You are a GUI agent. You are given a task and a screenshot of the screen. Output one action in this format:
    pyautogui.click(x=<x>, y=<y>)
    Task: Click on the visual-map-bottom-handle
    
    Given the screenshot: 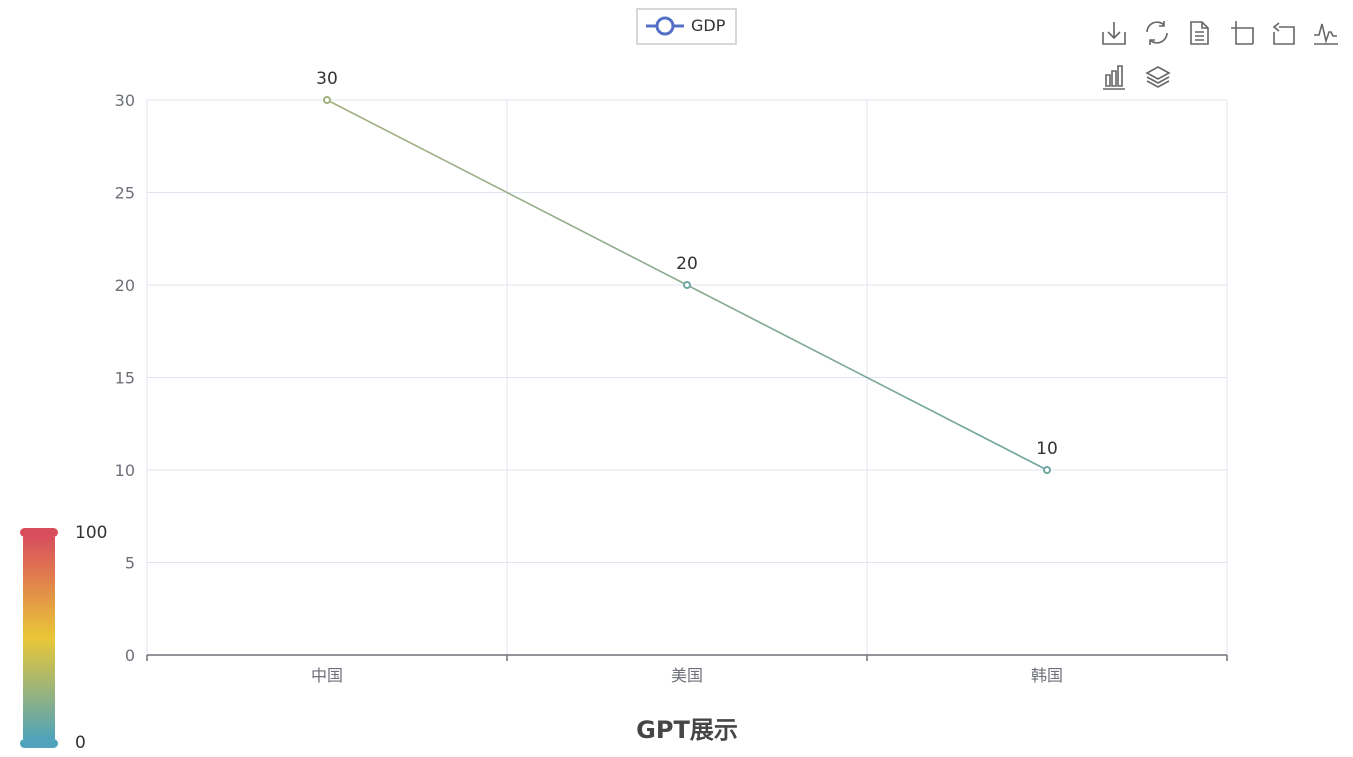 What is the action you would take?
    pyautogui.click(x=39, y=743)
    